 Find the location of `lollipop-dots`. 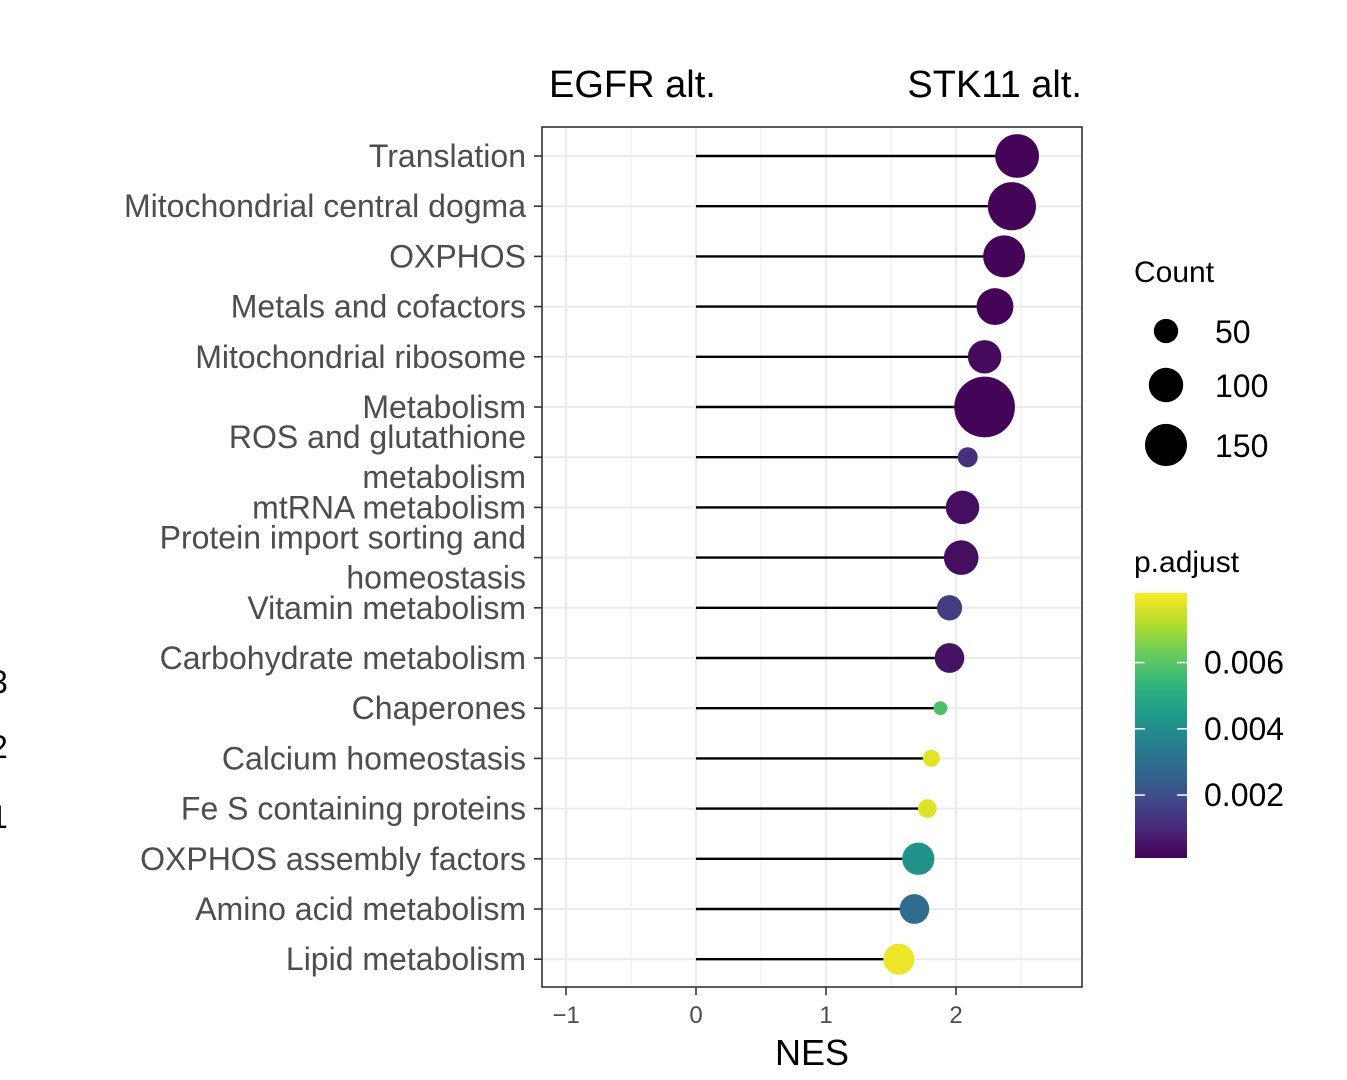

lollipop-dots is located at coordinates (961, 554).